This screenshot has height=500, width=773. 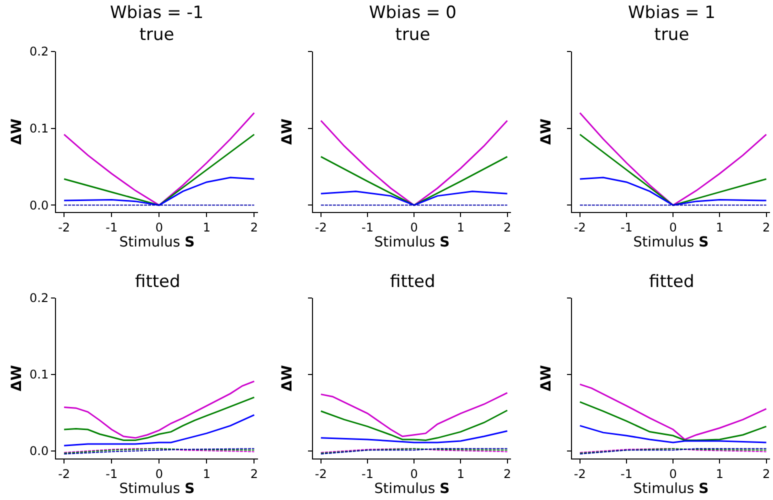 I want to click on chart-title: Wbias = -1 true, so click(x=157, y=24).